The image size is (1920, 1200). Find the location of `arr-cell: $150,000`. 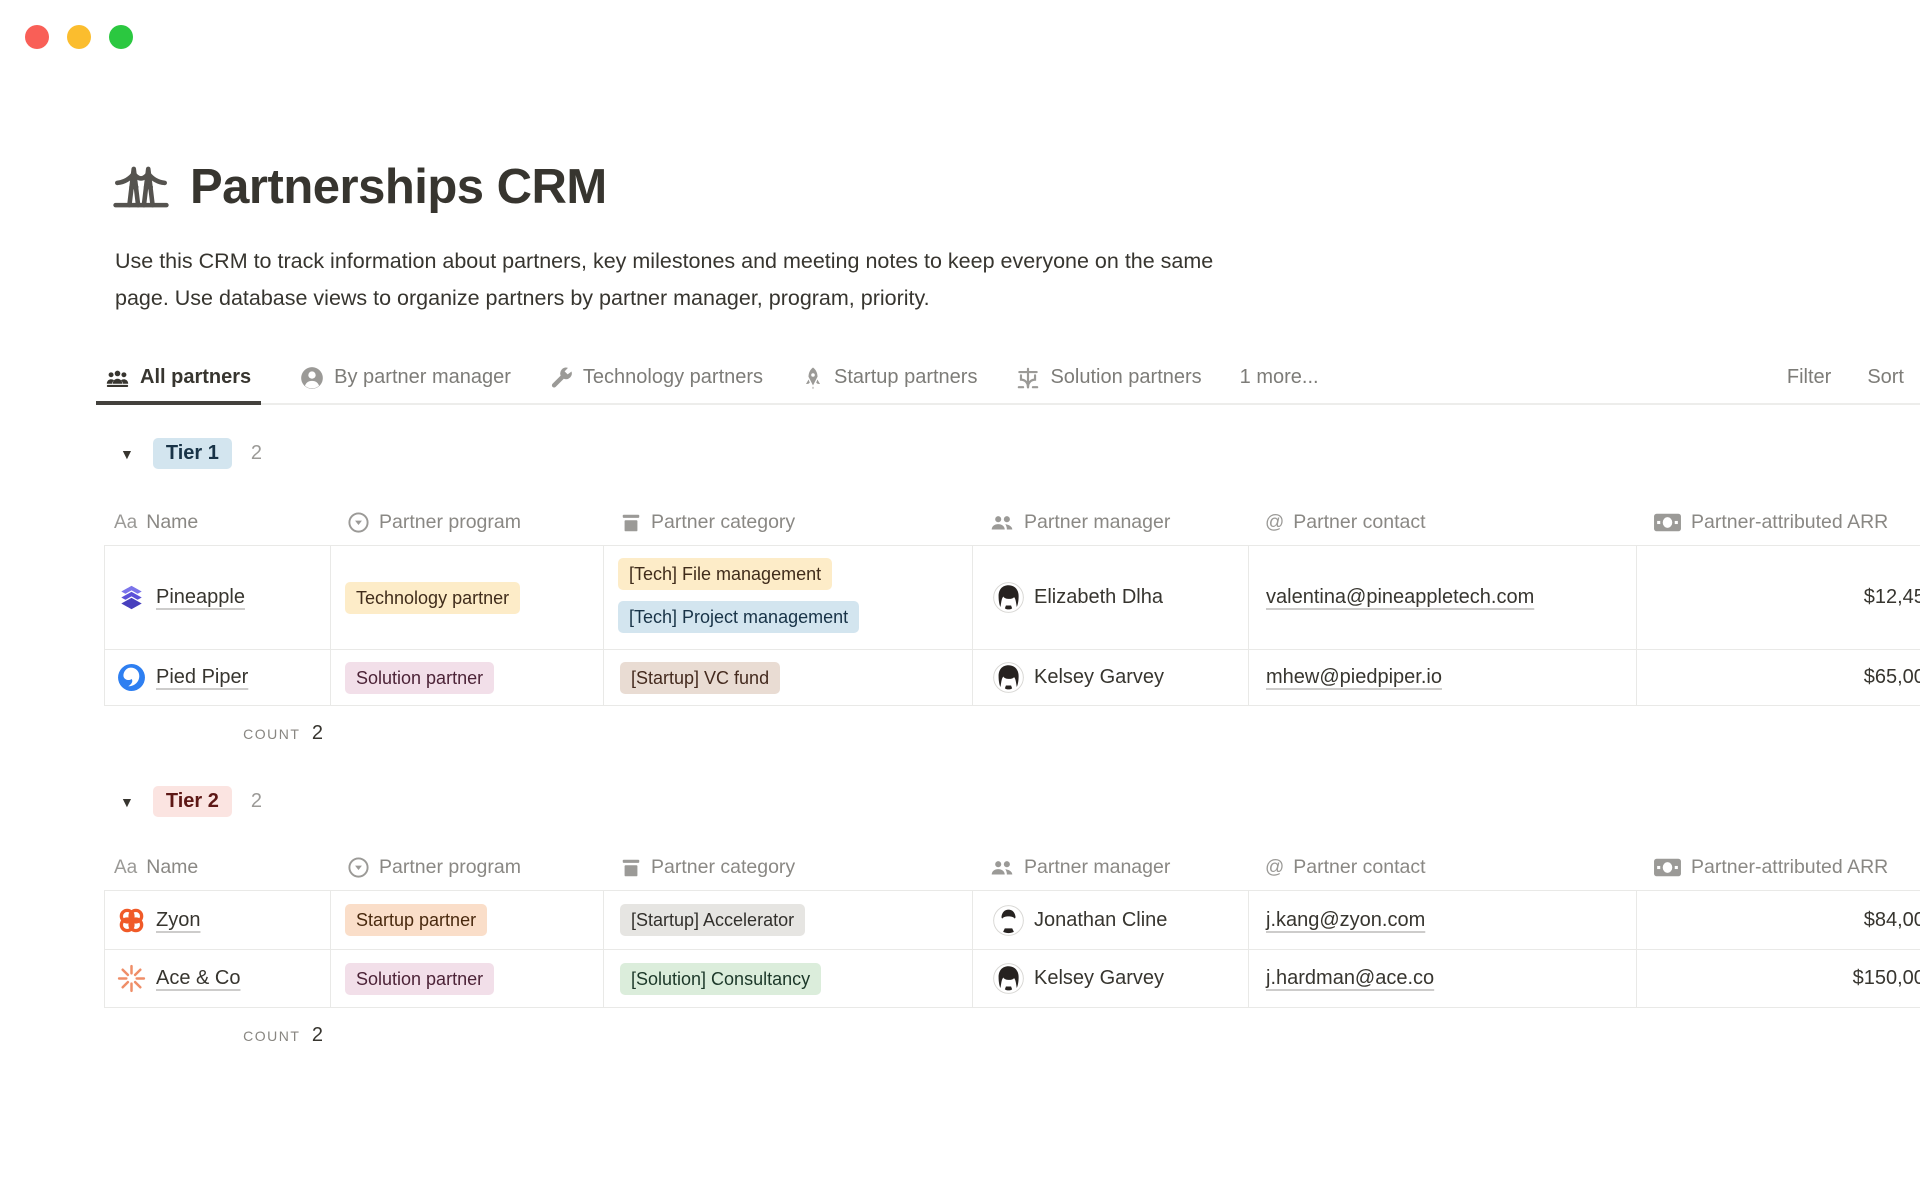

arr-cell: $150,000 is located at coordinates (1778, 979).